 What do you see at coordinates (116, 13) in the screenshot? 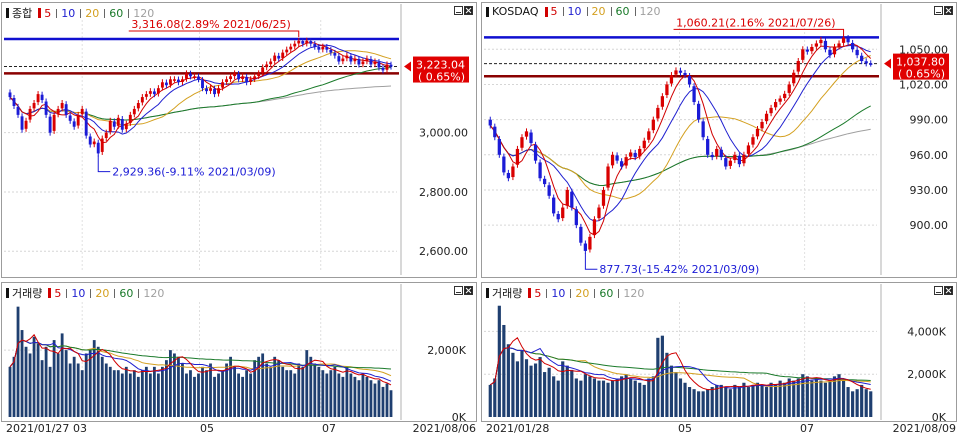
I see `legend-ma60: 60` at bounding box center [116, 13].